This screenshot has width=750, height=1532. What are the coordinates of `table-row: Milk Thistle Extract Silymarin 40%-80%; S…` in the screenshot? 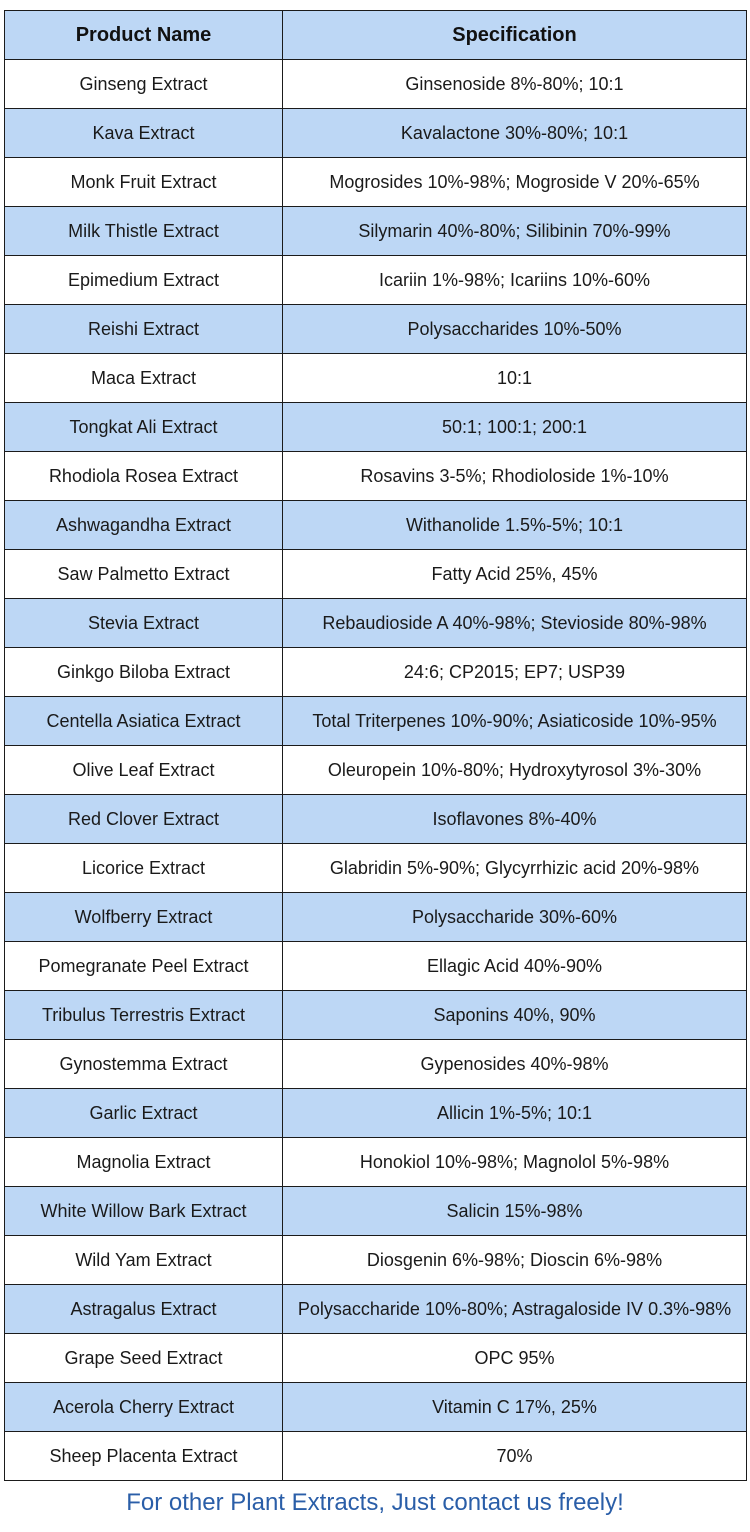 It's located at (375, 231).